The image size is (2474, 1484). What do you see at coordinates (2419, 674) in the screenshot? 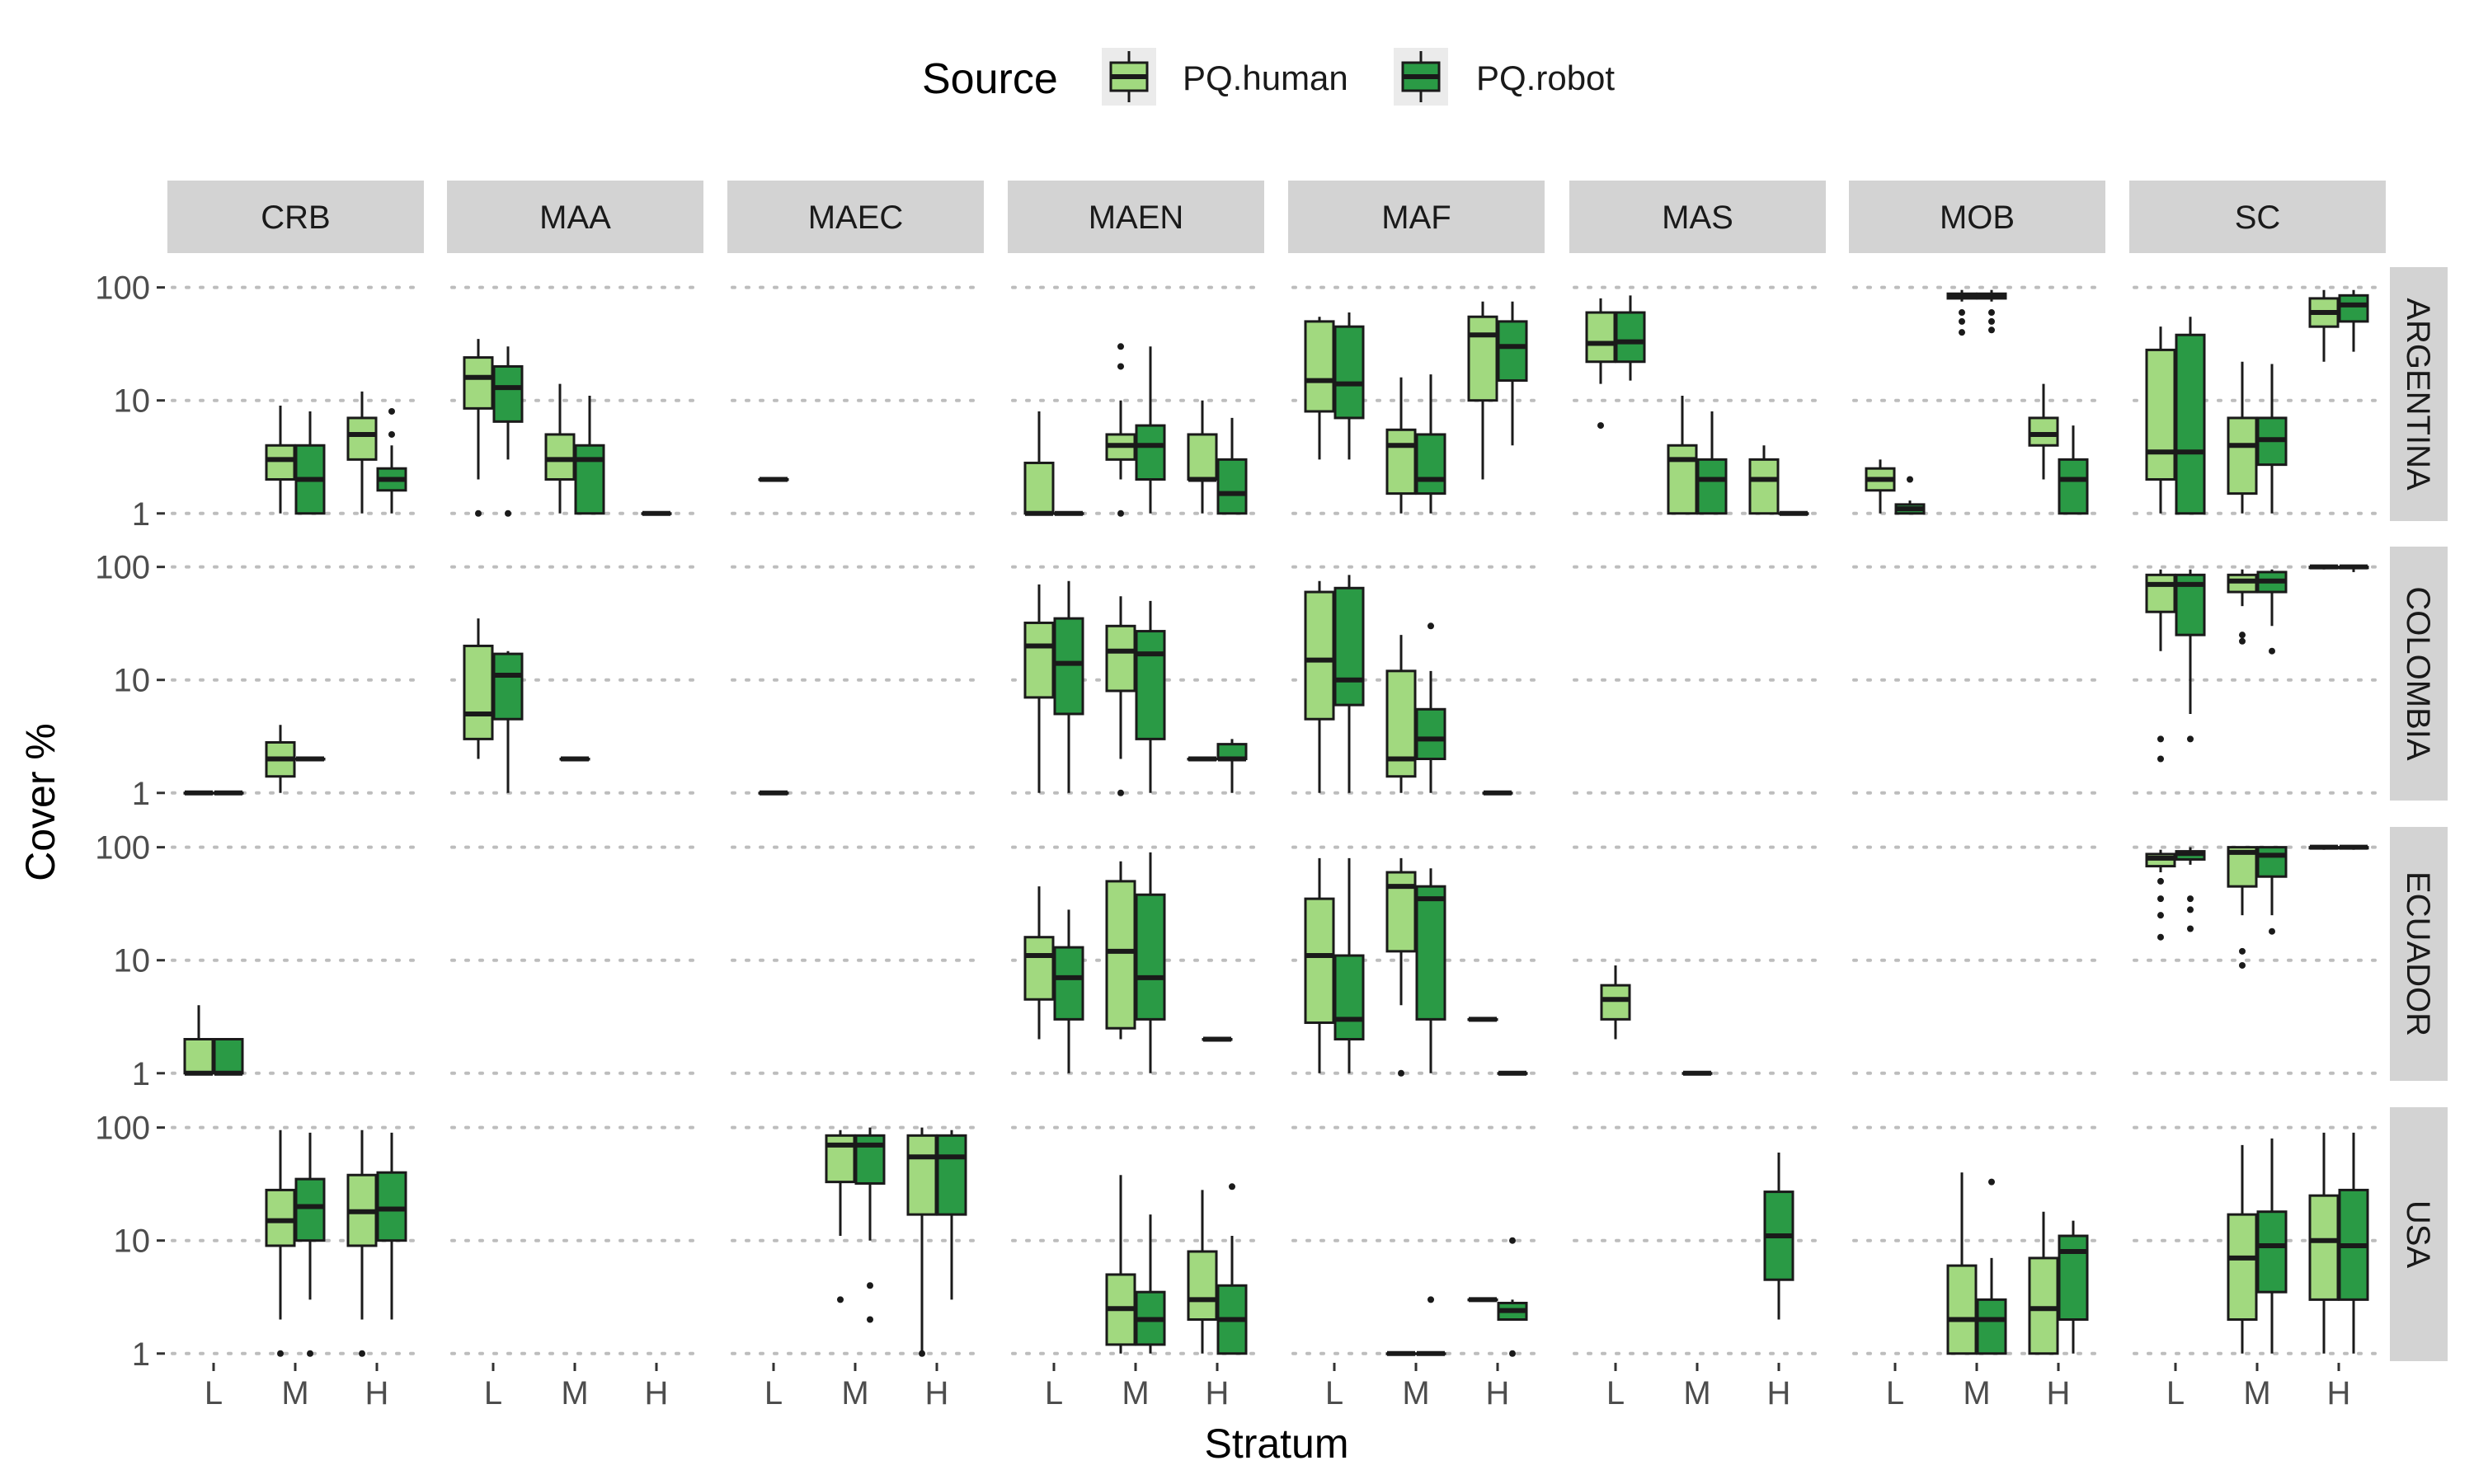
I see `row-strip-colombia` at bounding box center [2419, 674].